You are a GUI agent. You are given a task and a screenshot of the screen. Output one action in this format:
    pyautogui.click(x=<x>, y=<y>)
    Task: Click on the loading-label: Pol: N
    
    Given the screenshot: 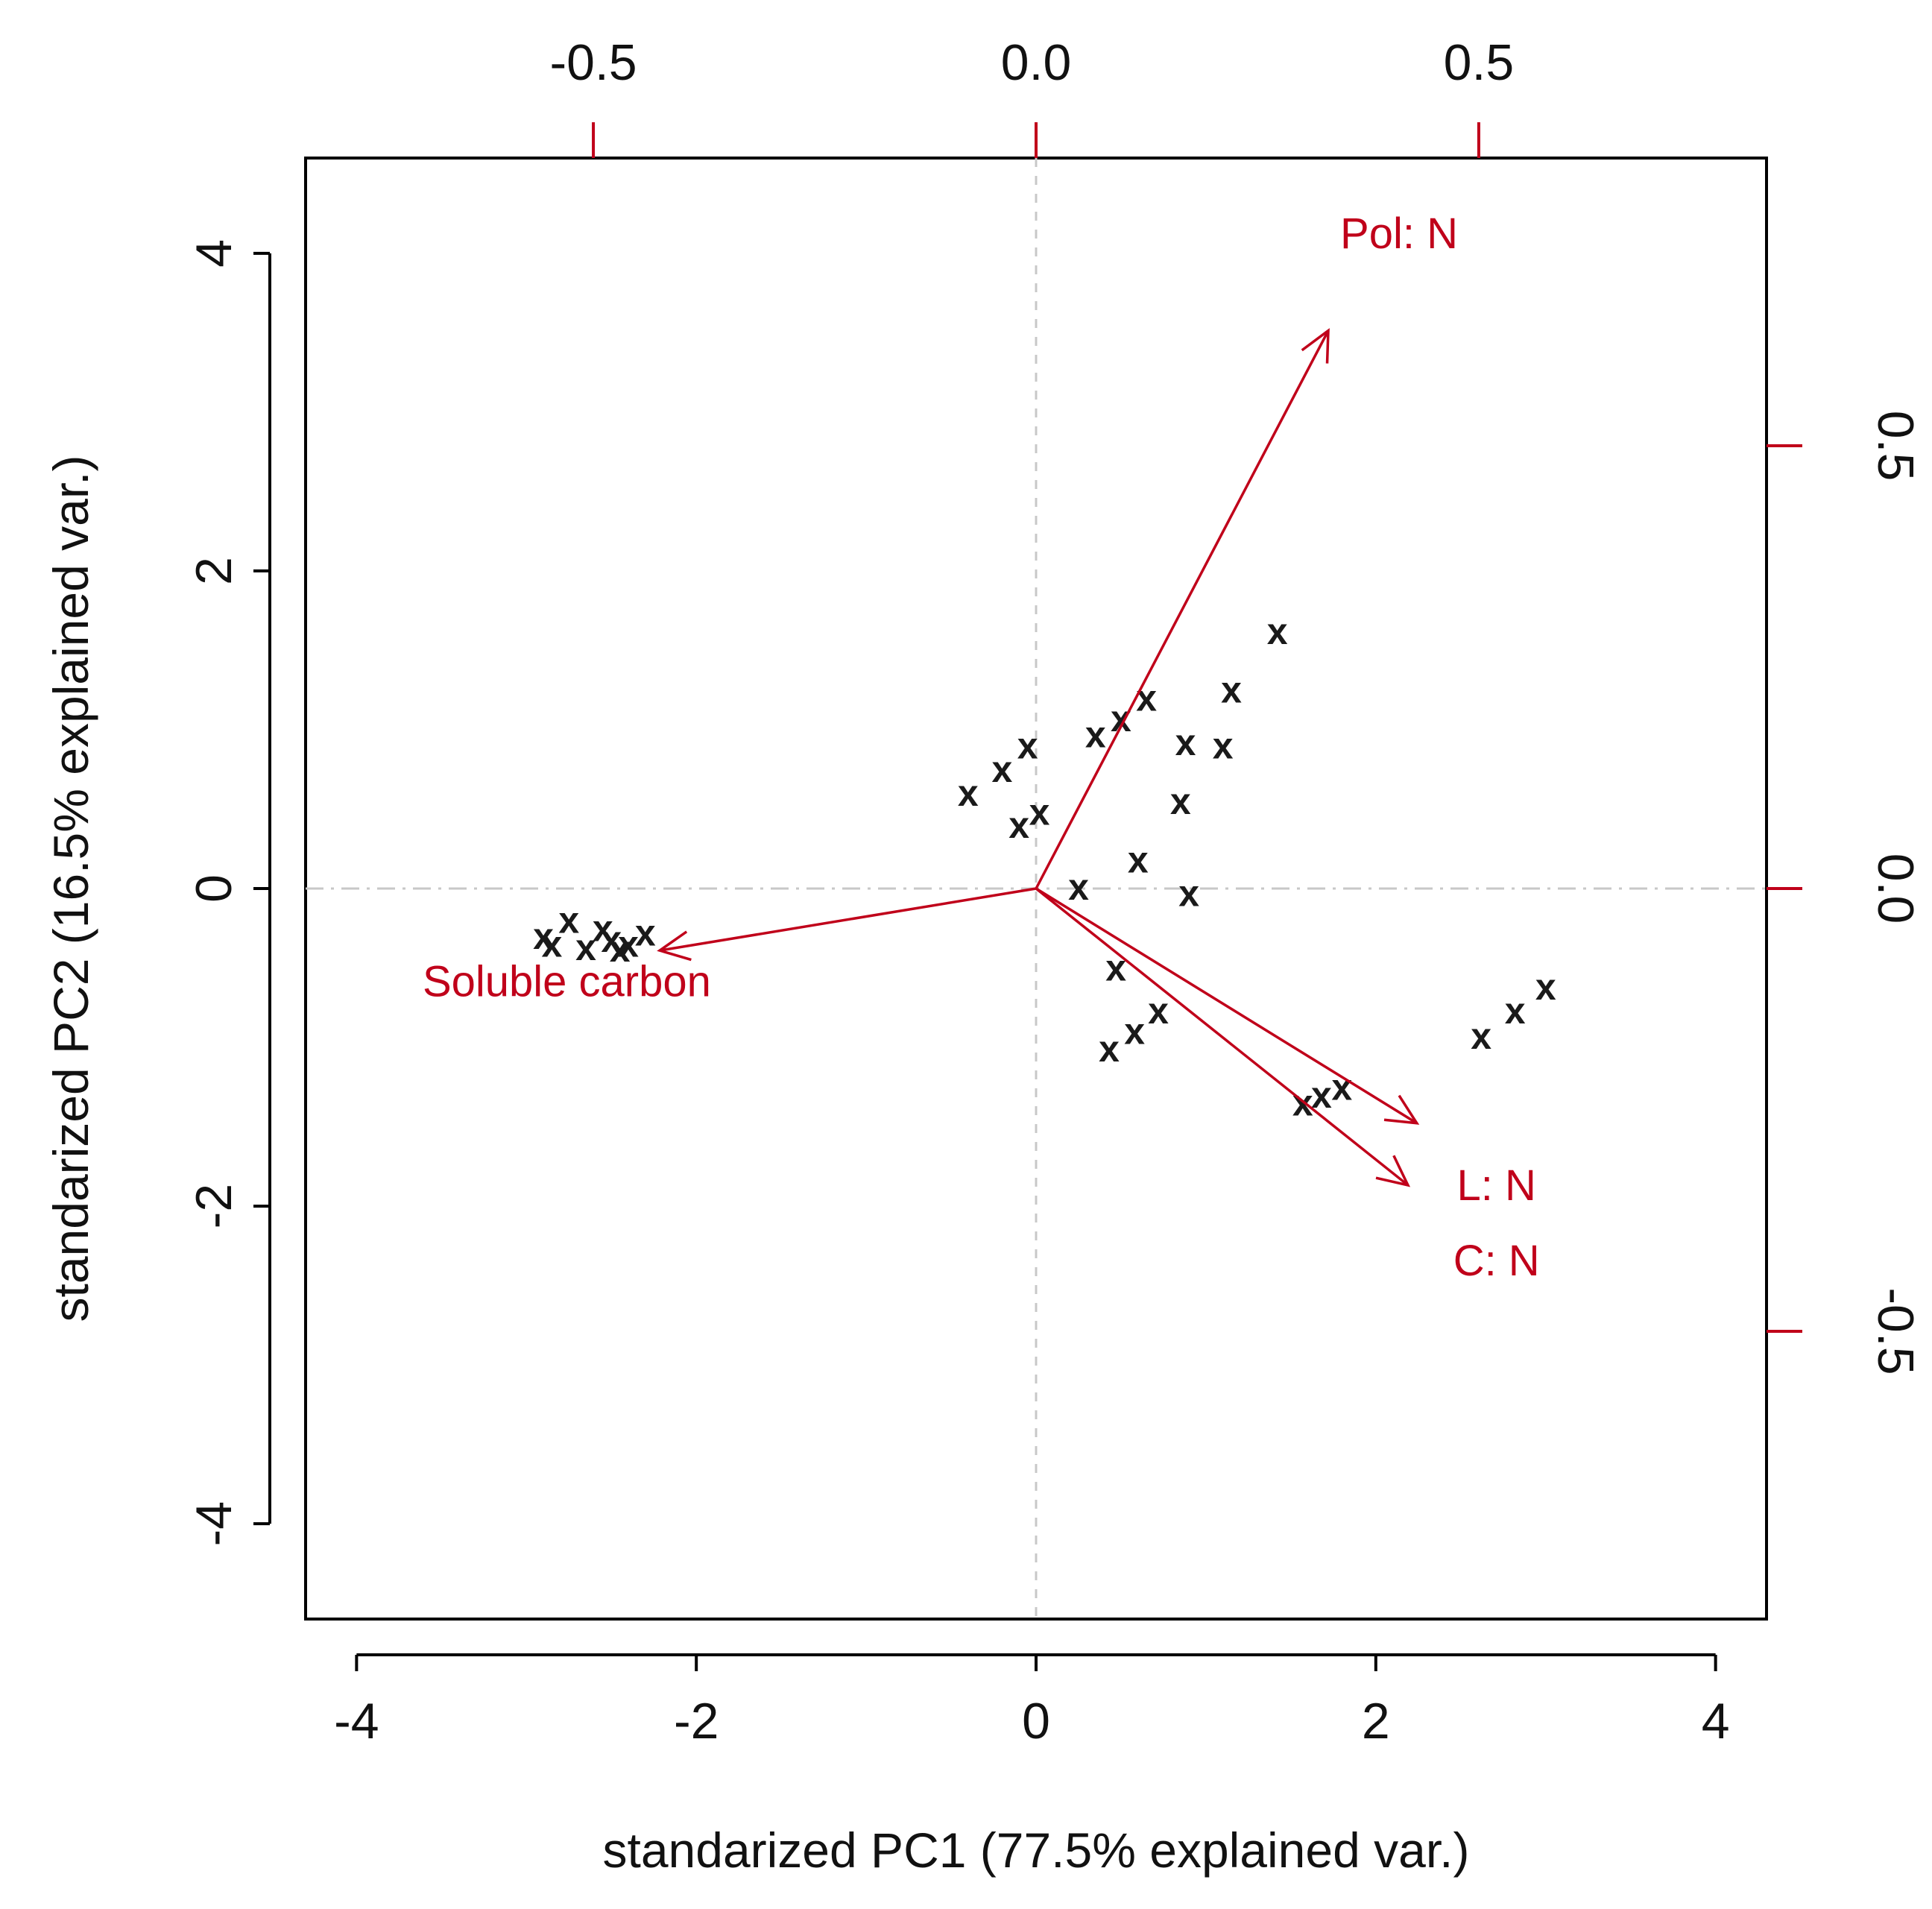 What is the action you would take?
    pyautogui.click(x=1399, y=233)
    